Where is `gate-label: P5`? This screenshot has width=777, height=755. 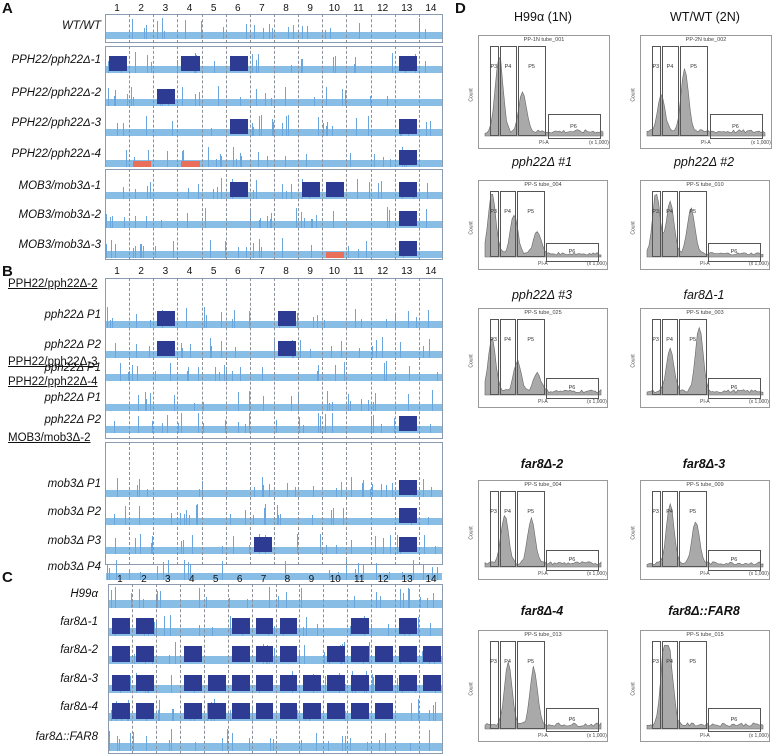 gate-label: P5 is located at coordinates (531, 340).